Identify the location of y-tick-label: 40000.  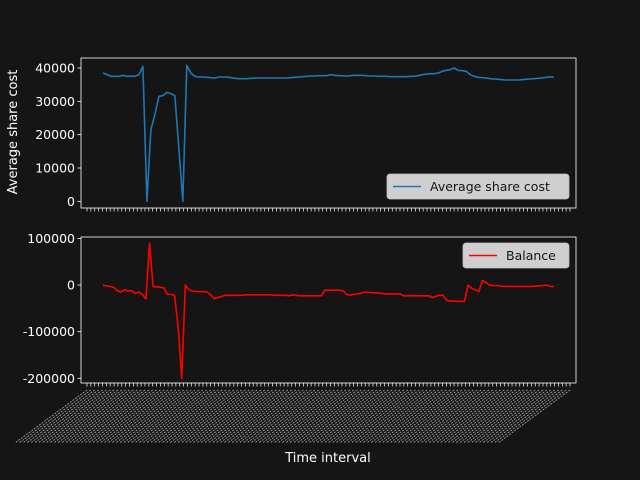
(55, 68).